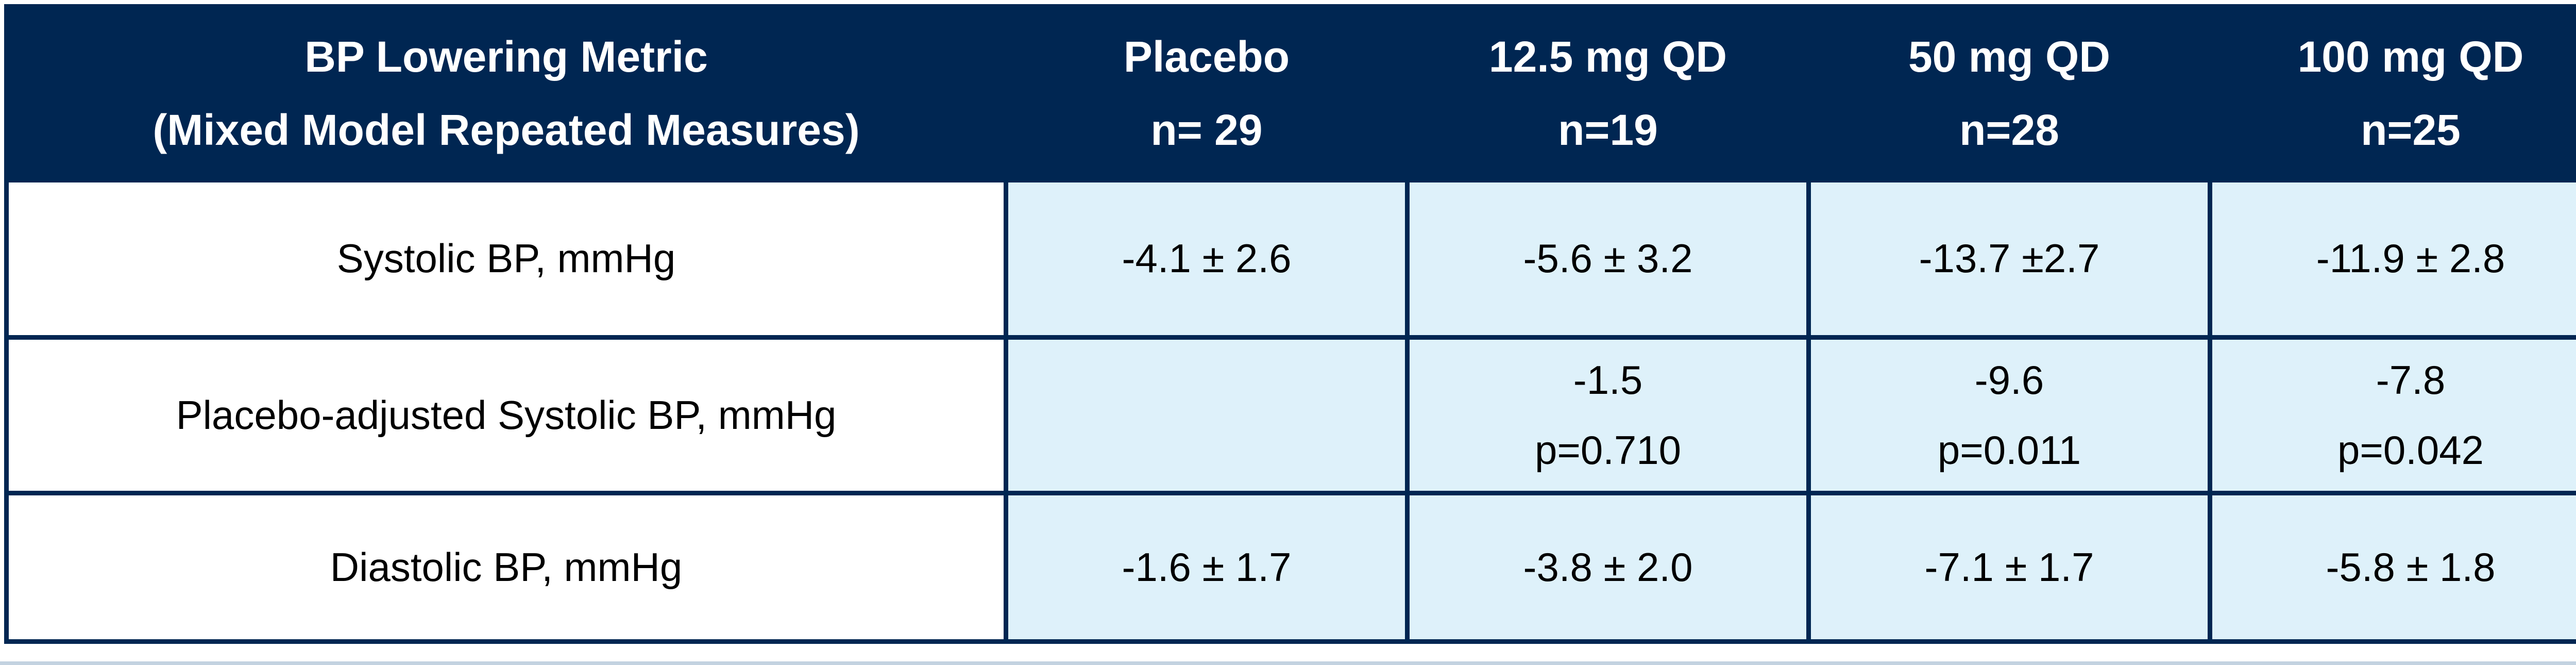 The height and width of the screenshot is (665, 2576). I want to click on cell-diastolic-12-5mg-qd: -3.8 ± 2.0, so click(1608, 567).